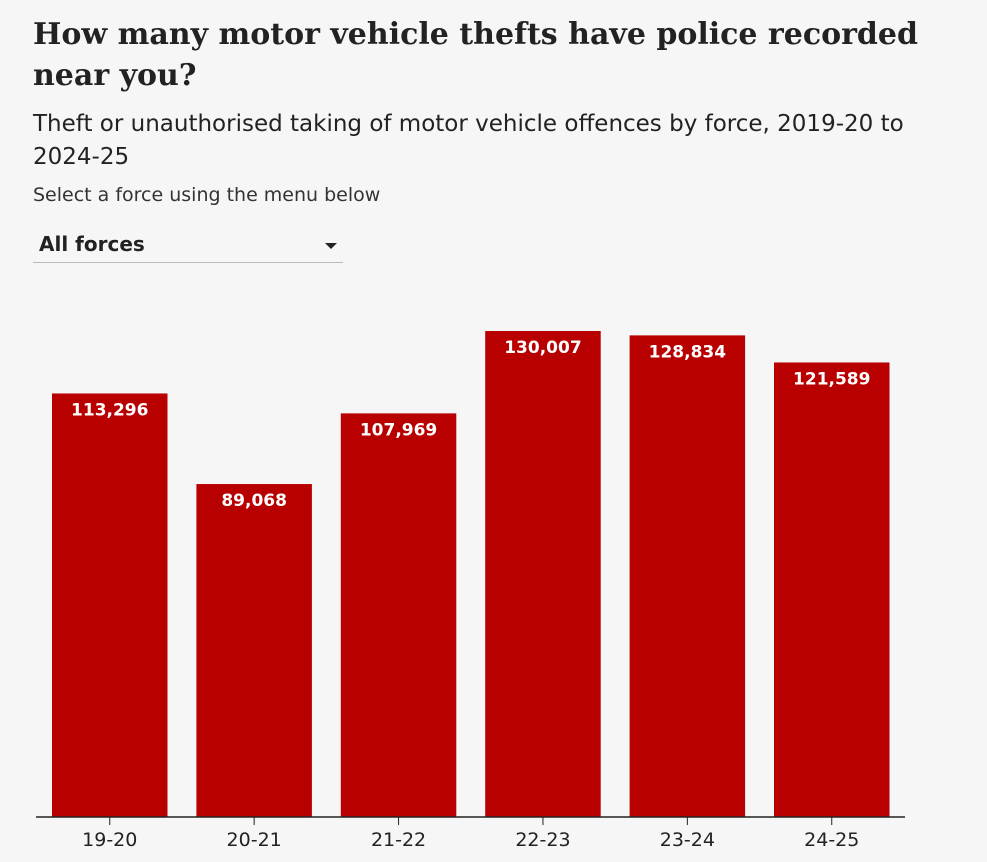 Image resolution: width=987 pixels, height=862 pixels. I want to click on caret-down-icon, so click(331, 246).